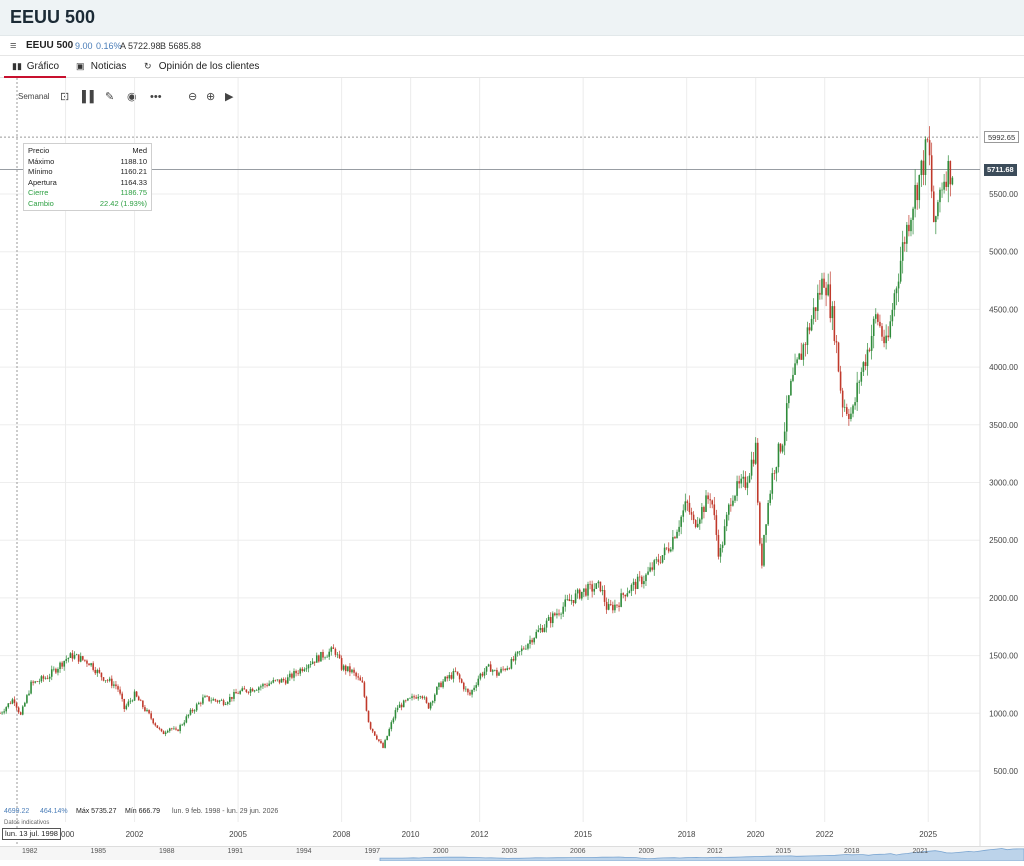  What do you see at coordinates (53, 17) in the screenshot?
I see `page-title: EEUU 500` at bounding box center [53, 17].